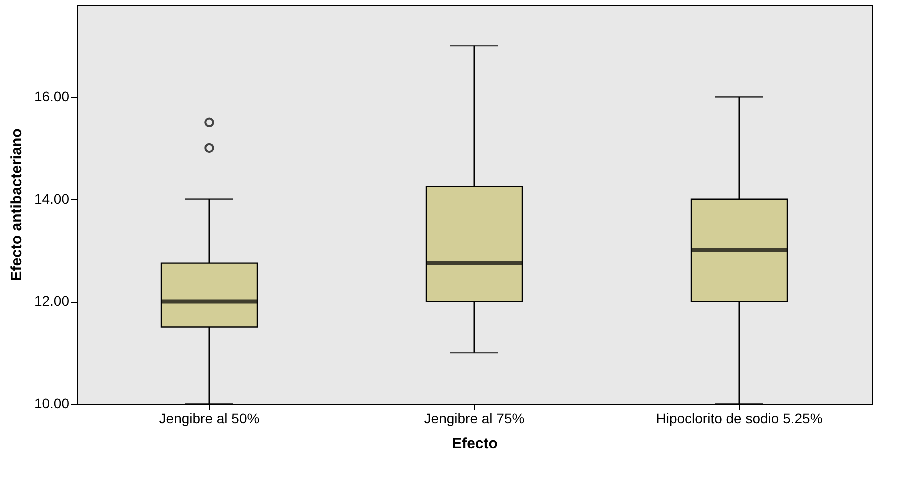  What do you see at coordinates (52, 404) in the screenshot?
I see `y-tick-label: 10.00` at bounding box center [52, 404].